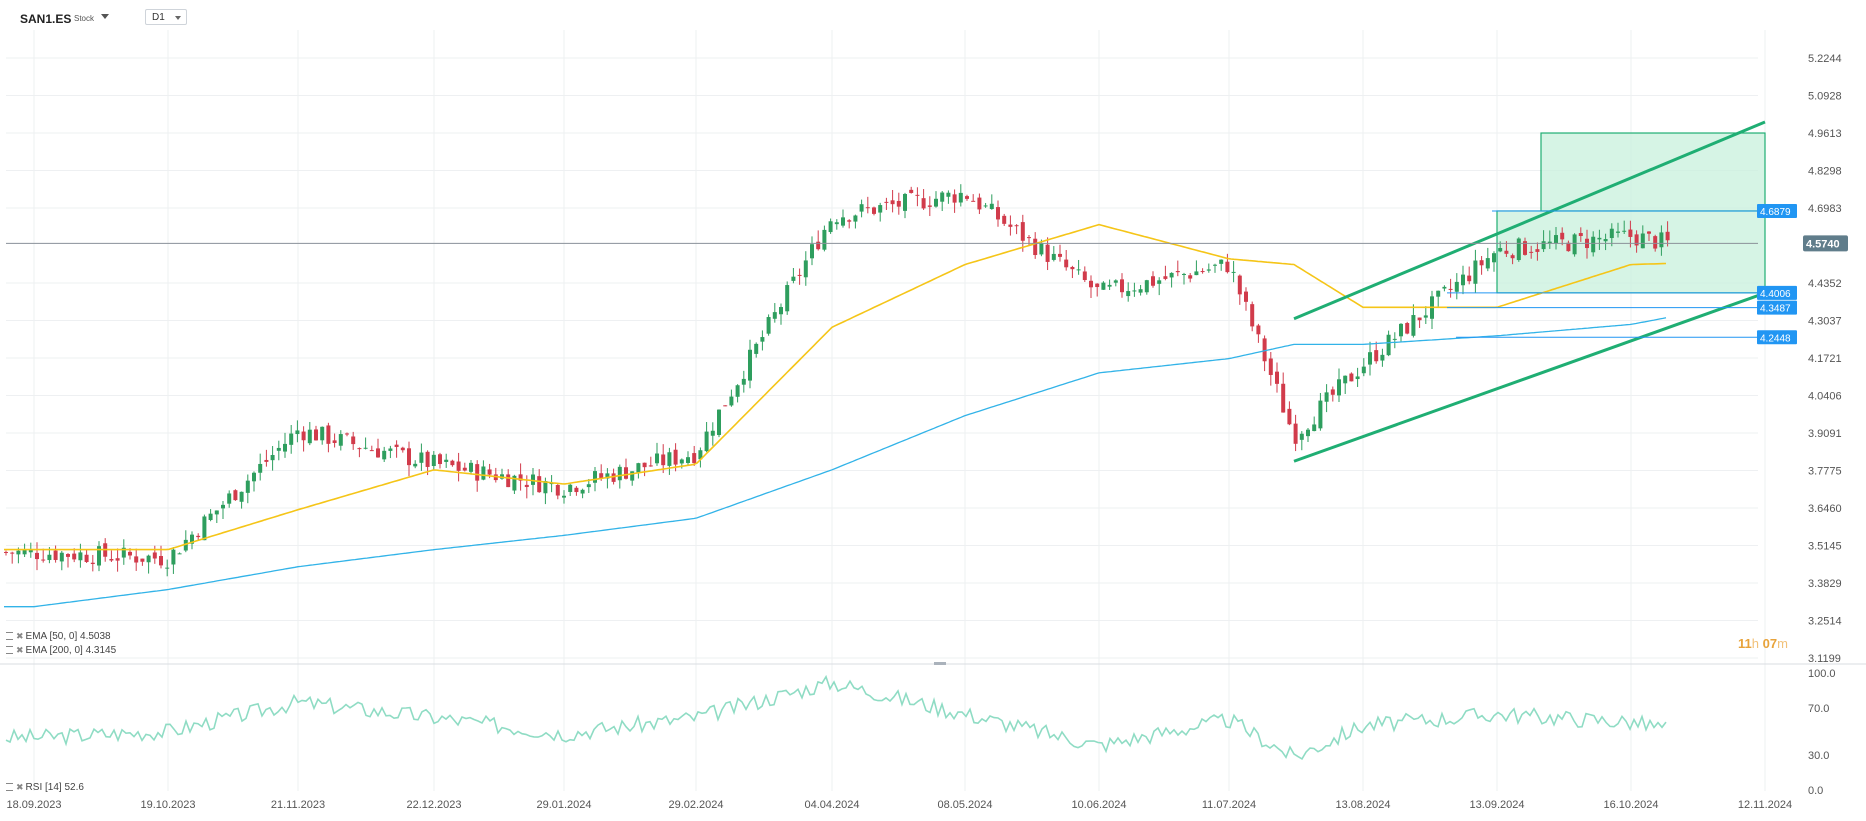  What do you see at coordinates (1775, 212) in the screenshot?
I see `level-label: 4.6879` at bounding box center [1775, 212].